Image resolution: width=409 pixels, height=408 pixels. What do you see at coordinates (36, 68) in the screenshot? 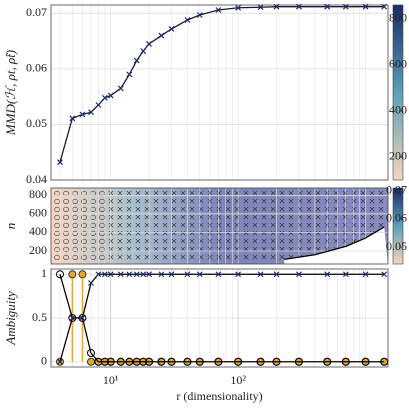
I see `y-tick-label: 0.06` at bounding box center [36, 68].